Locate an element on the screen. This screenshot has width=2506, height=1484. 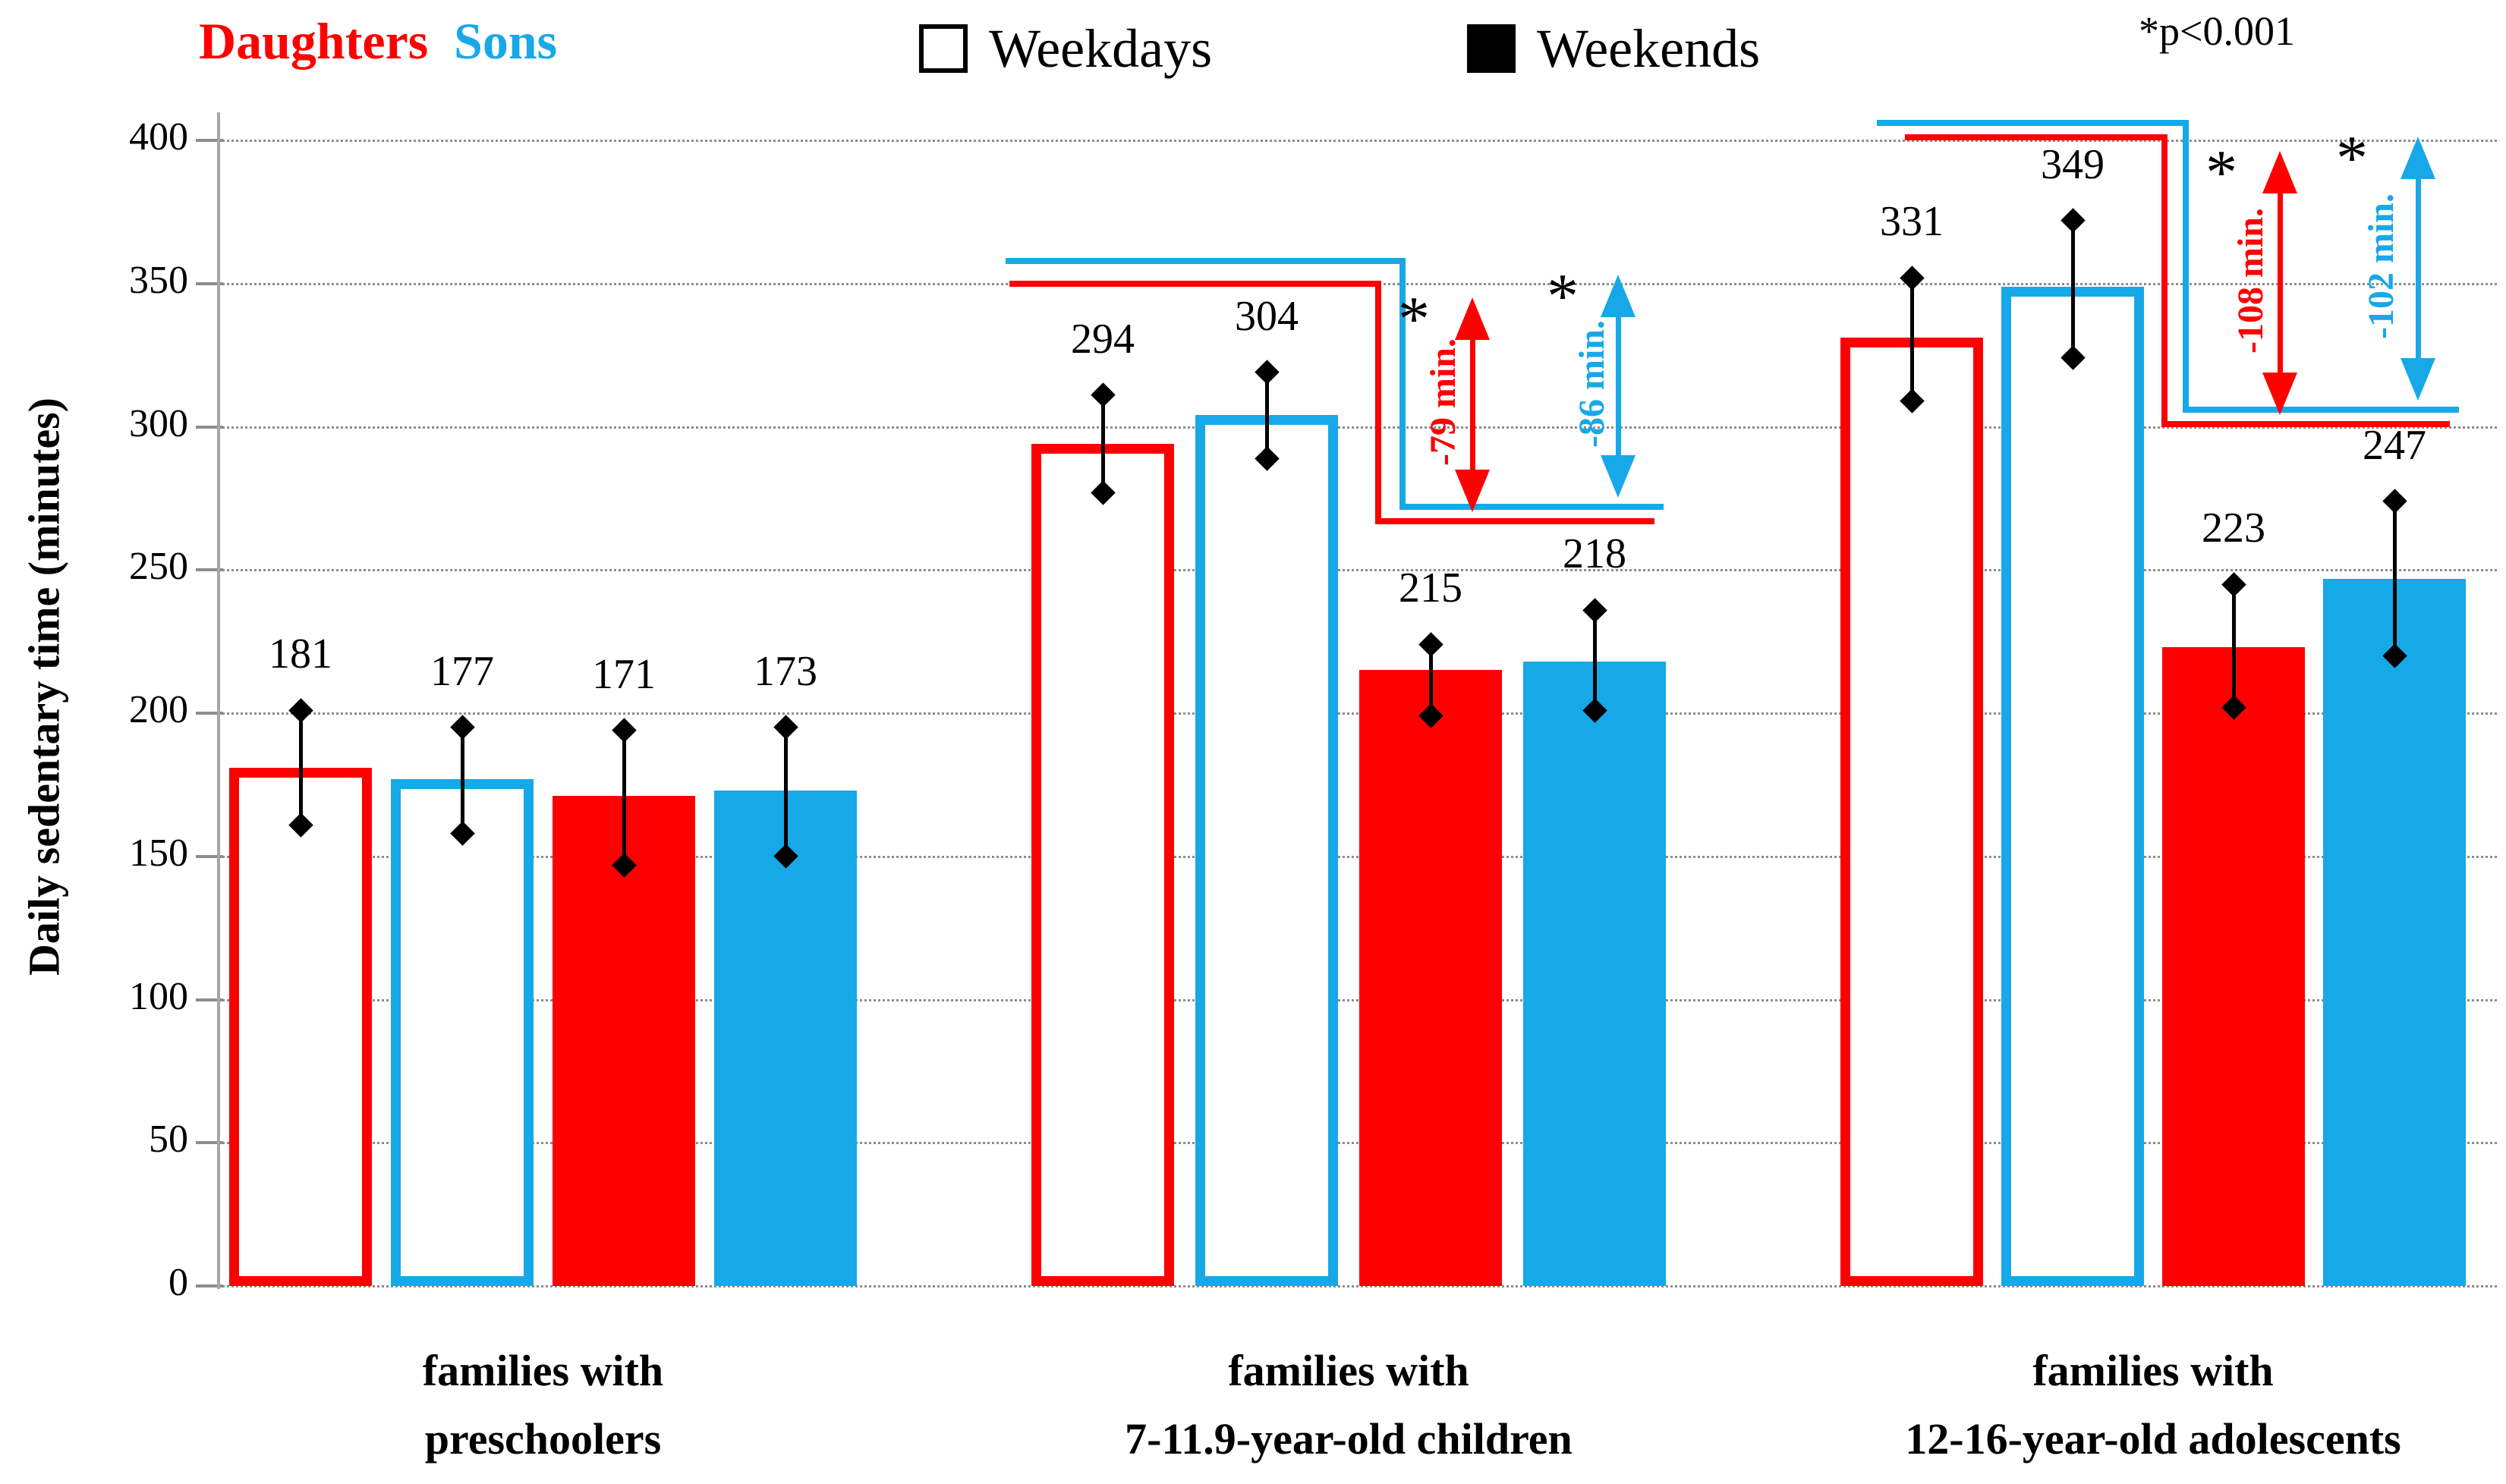
bar-g3-sons-weekdays is located at coordinates (2072, 786).